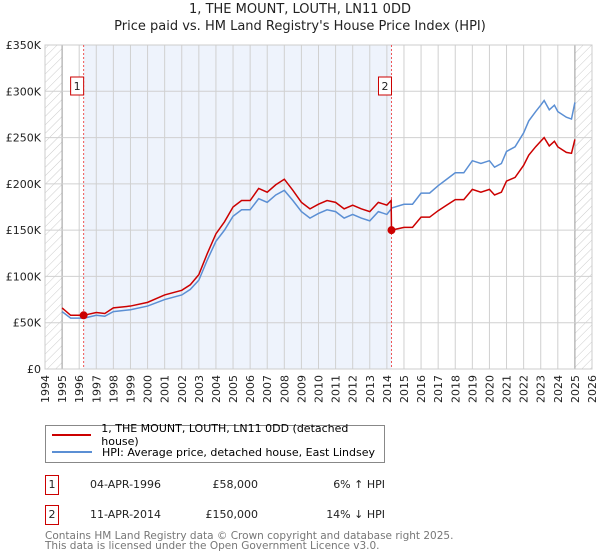  Describe the element at coordinates (45, 389) in the screenshot. I see `x-tick-label: 1994` at that location.